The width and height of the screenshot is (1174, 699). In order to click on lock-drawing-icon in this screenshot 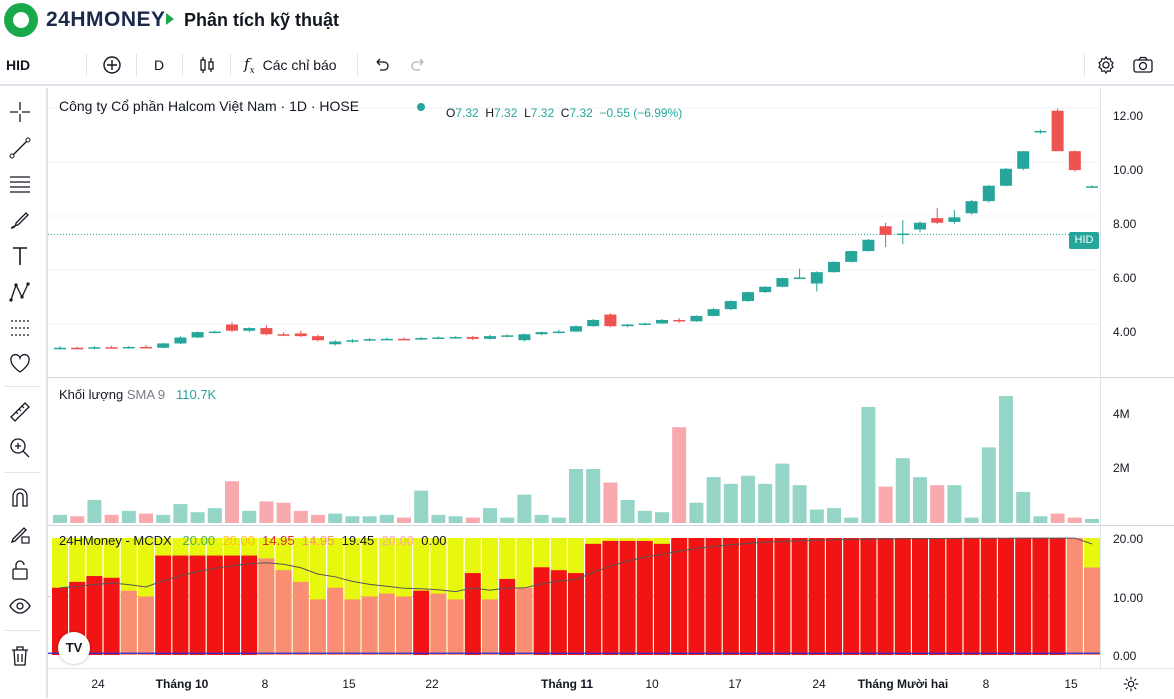, I will do `click(20, 534)`.